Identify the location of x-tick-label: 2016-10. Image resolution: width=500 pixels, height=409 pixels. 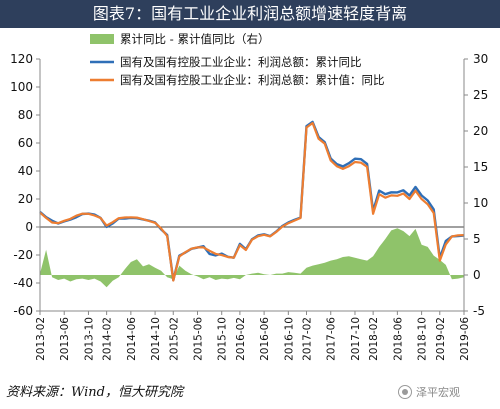
(289, 339).